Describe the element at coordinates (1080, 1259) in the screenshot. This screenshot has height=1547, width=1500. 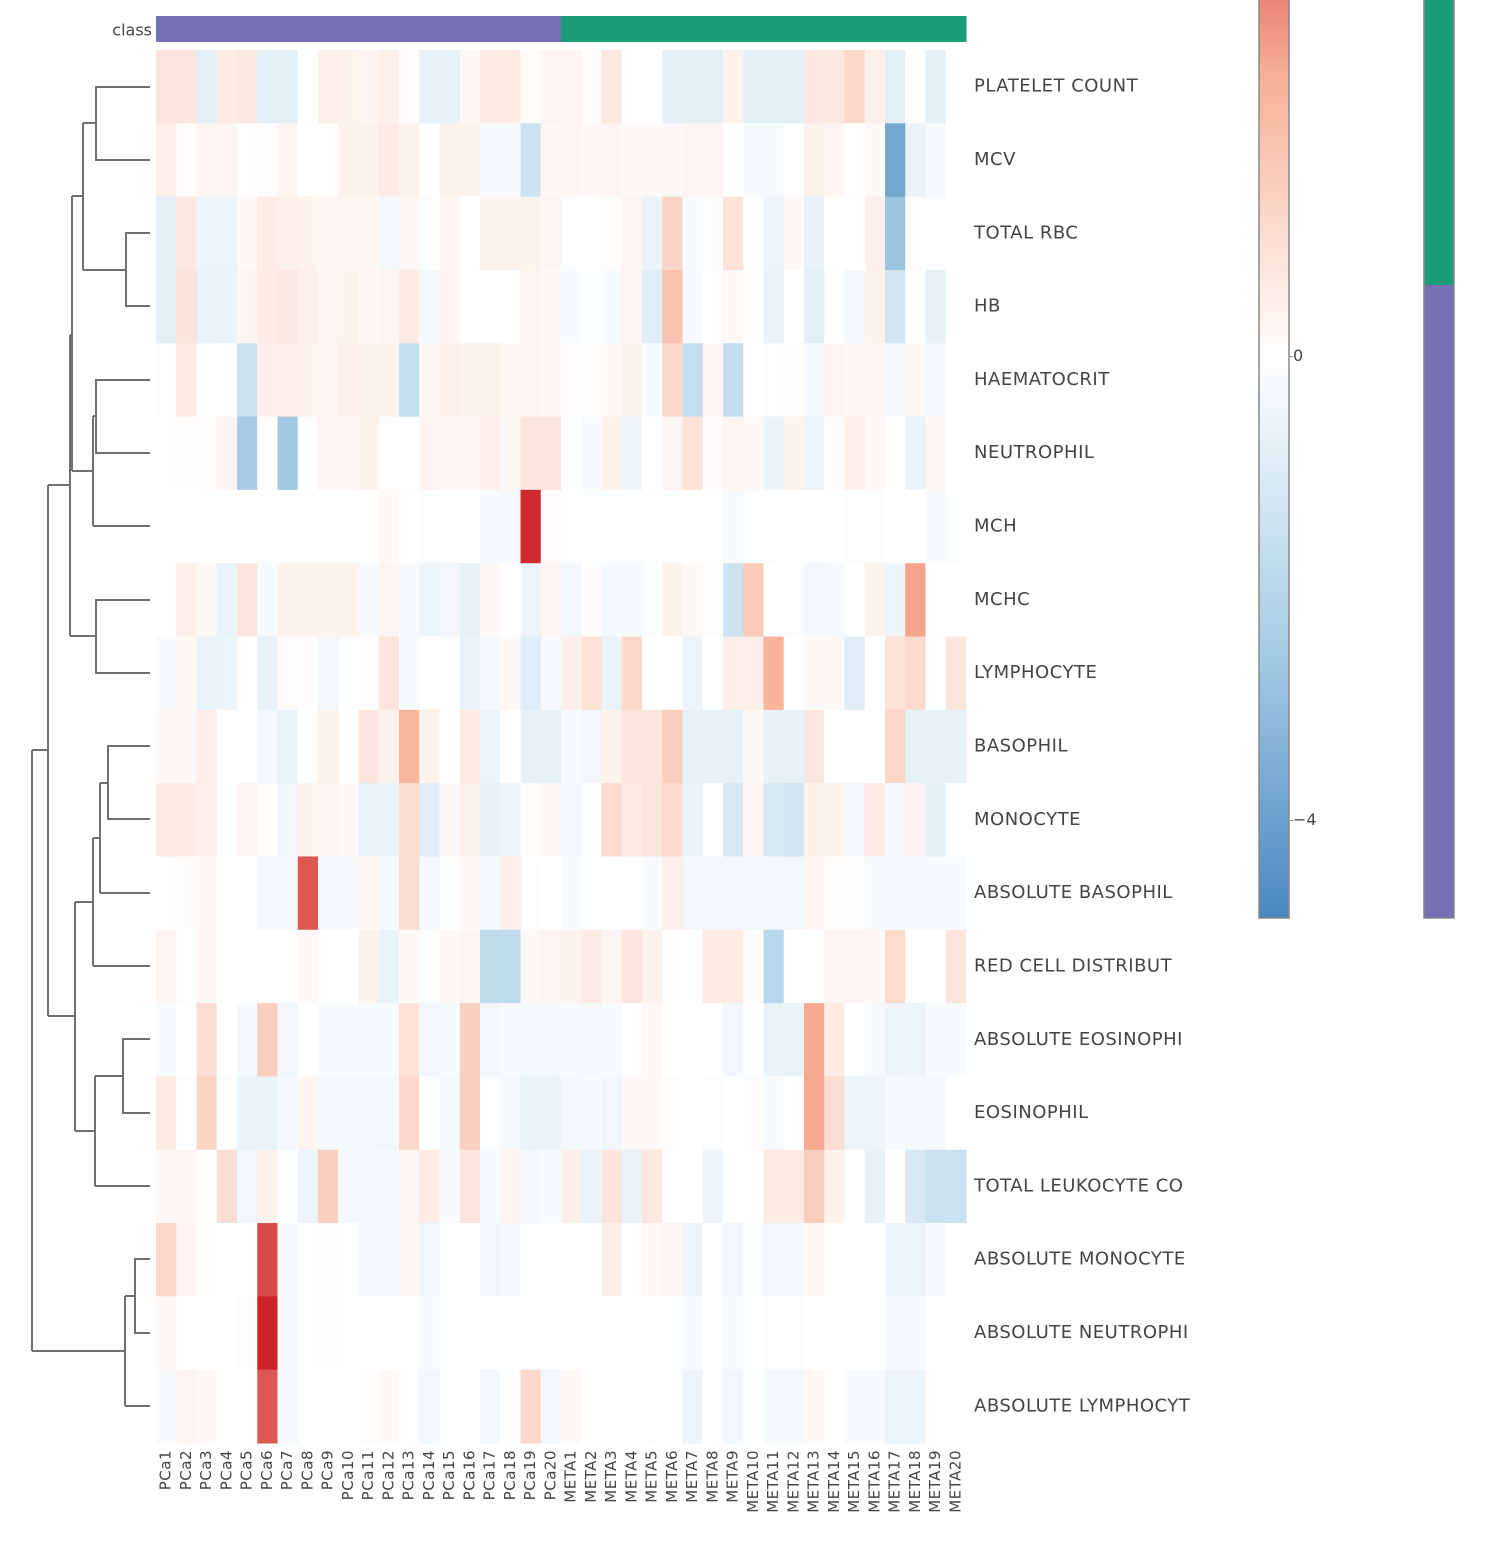
I see `row-label: ABSOLUTE MONOCYTE` at that location.